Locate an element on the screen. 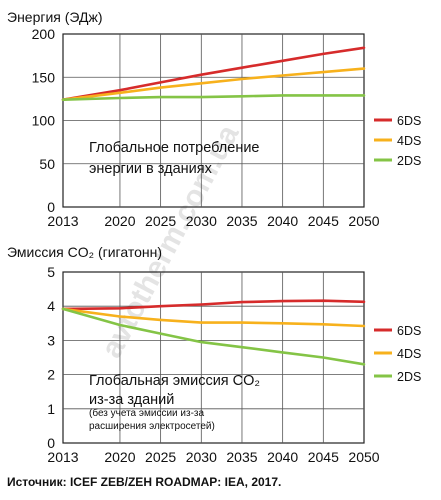 The height and width of the screenshot is (500, 441). x-tick-label-1-6: 2045 is located at coordinates (323, 457).